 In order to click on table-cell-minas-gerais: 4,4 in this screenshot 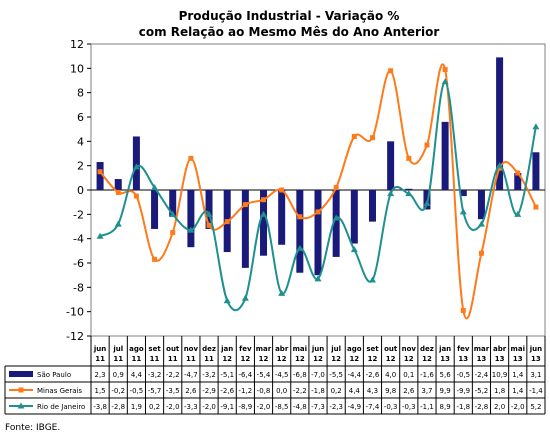, I will do `click(355, 391)`.